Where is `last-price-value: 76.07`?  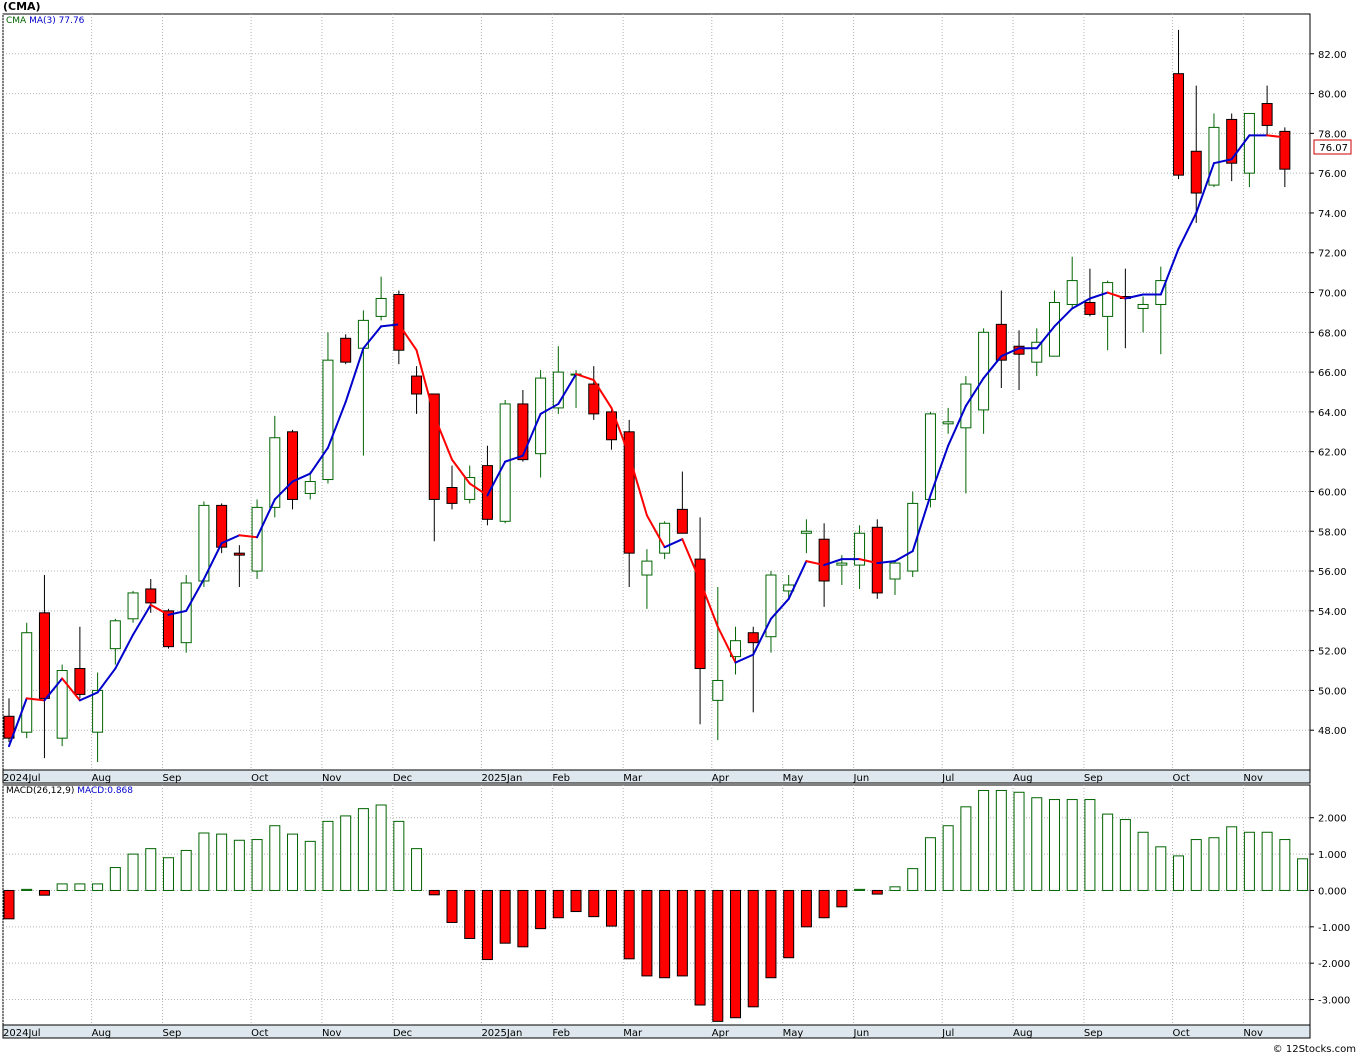
last-price-value: 76.07 is located at coordinates (1333, 148).